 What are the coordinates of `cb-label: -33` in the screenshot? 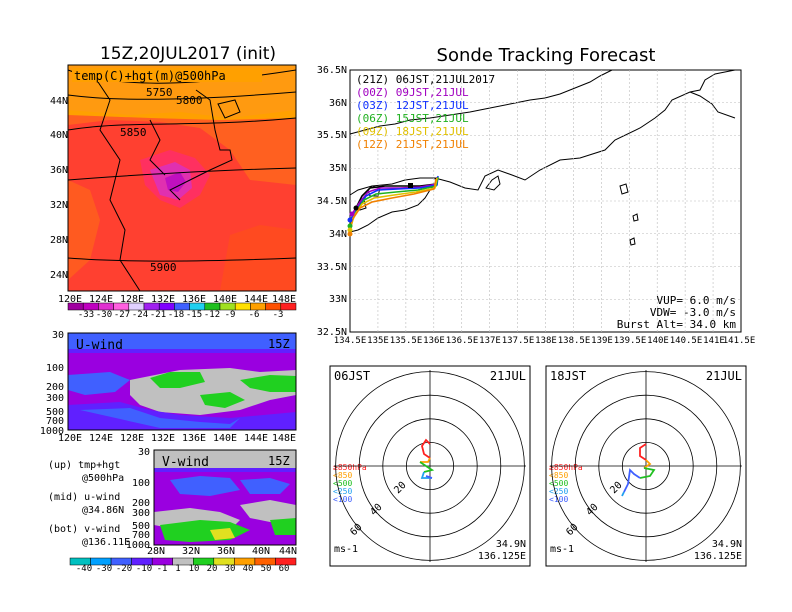 It's located at (86, 315).